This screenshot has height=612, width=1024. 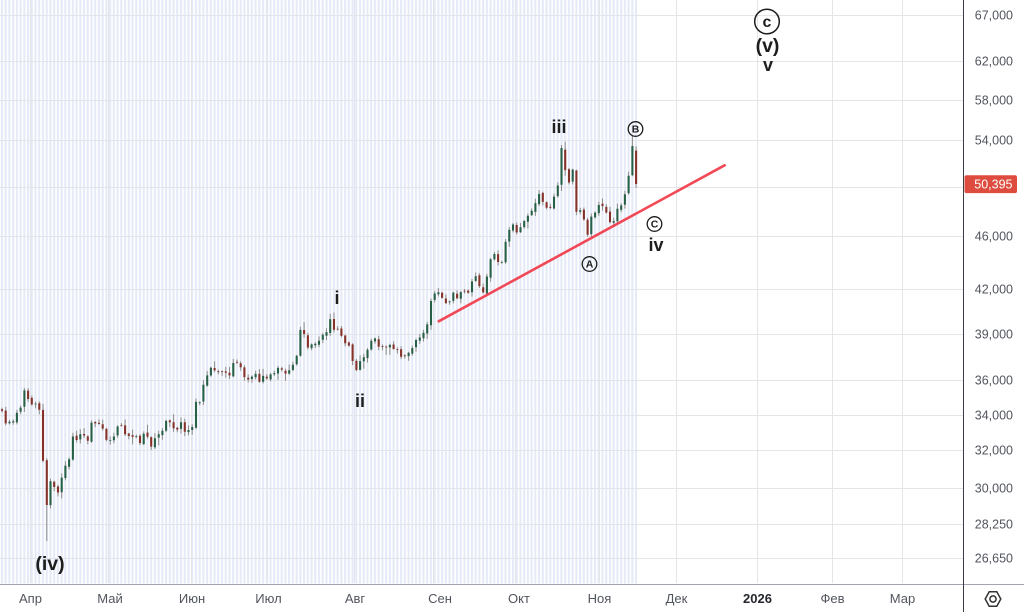 I want to click on svg-text: Апр, so click(x=30, y=598).